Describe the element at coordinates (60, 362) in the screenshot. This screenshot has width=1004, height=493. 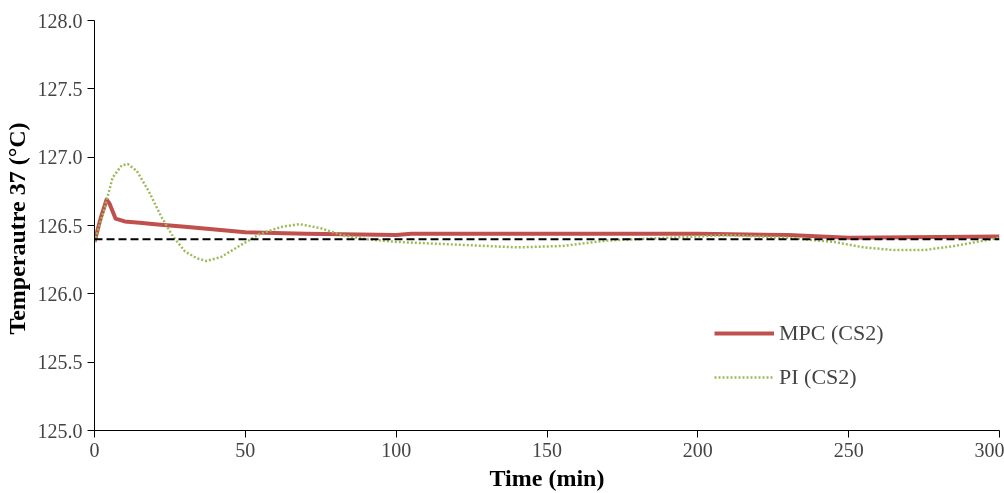
I see `y-tick-label: 125.5` at that location.